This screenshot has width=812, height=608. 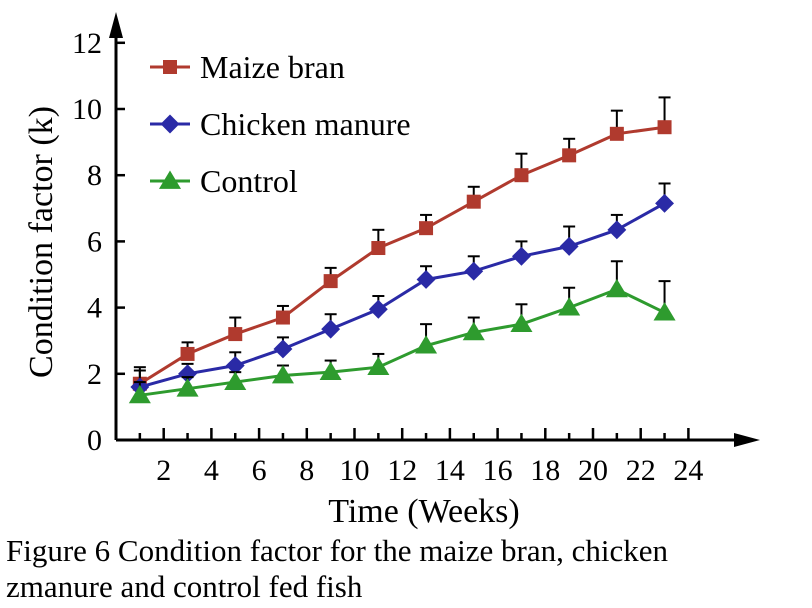 What do you see at coordinates (94, 308) in the screenshot?
I see `y-tick-label: 4` at bounding box center [94, 308].